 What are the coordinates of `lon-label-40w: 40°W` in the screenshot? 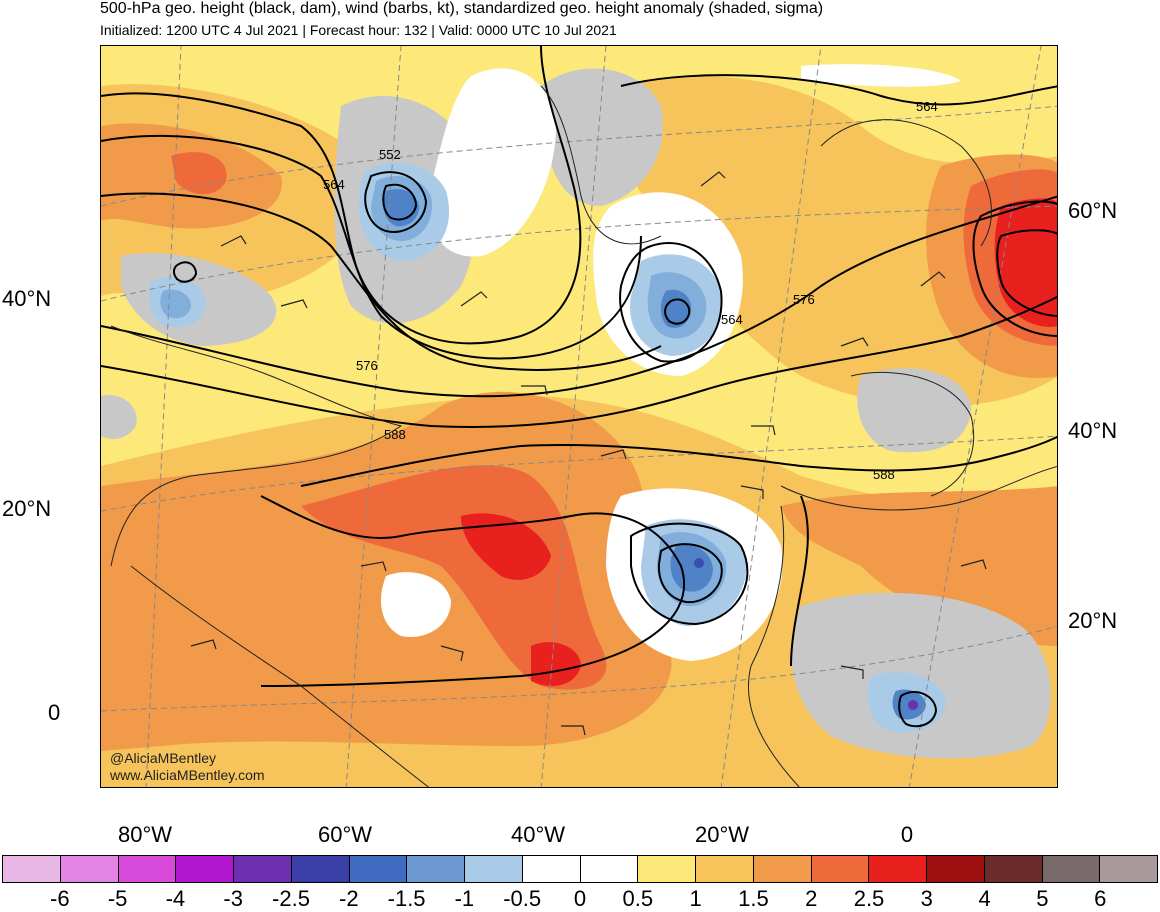 It's located at (538, 834).